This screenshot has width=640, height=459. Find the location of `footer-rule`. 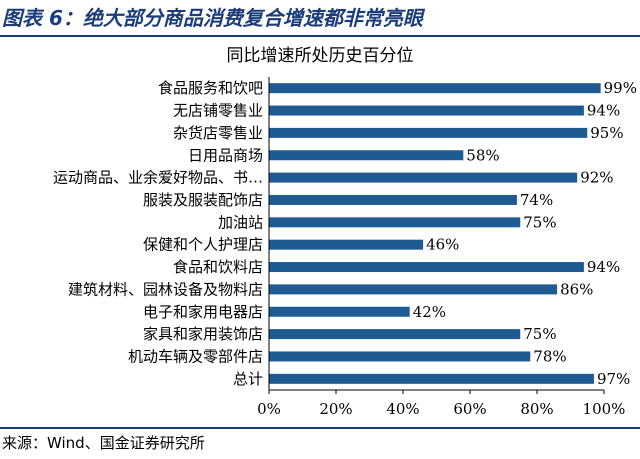

footer-rule is located at coordinates (320, 428).